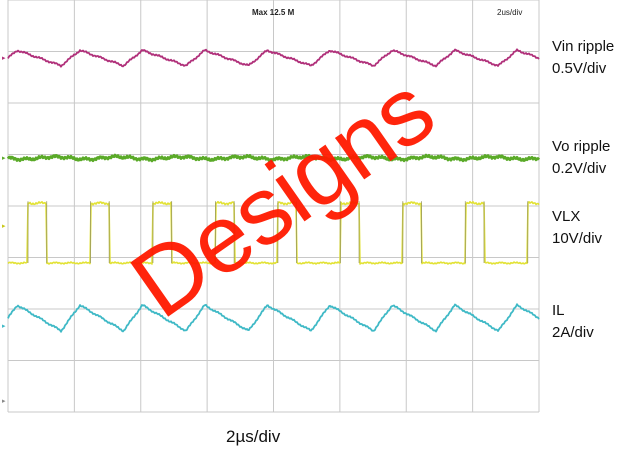  What do you see at coordinates (273, 232) in the screenshot?
I see `trace-vlx` at bounding box center [273, 232].